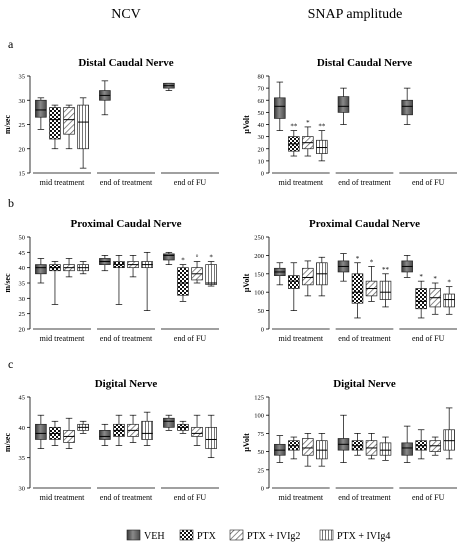 The image size is (471, 550). Describe the element at coordinates (7, 283) in the screenshot. I see `y-axis-label: m/sec` at that location.